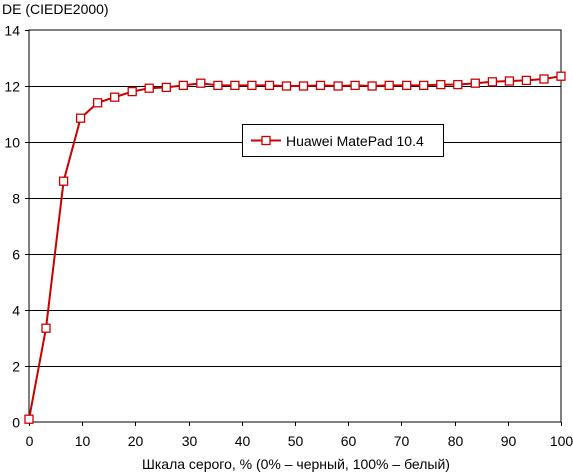 The image size is (573, 472). I want to click on x-tick-label: 50, so click(296, 441).